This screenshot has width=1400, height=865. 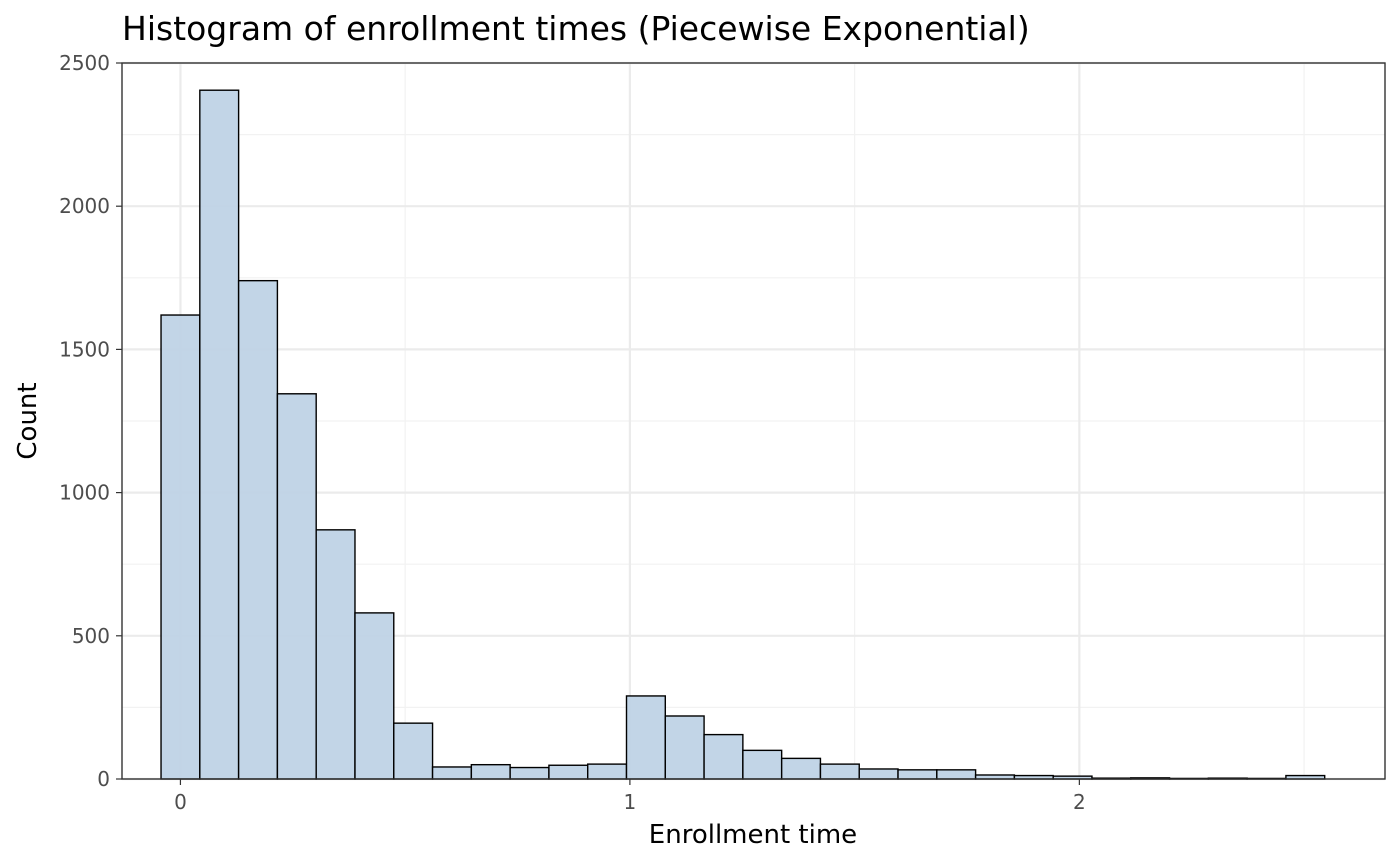 I want to click on y-tick-label: 2000, so click(x=84, y=206).